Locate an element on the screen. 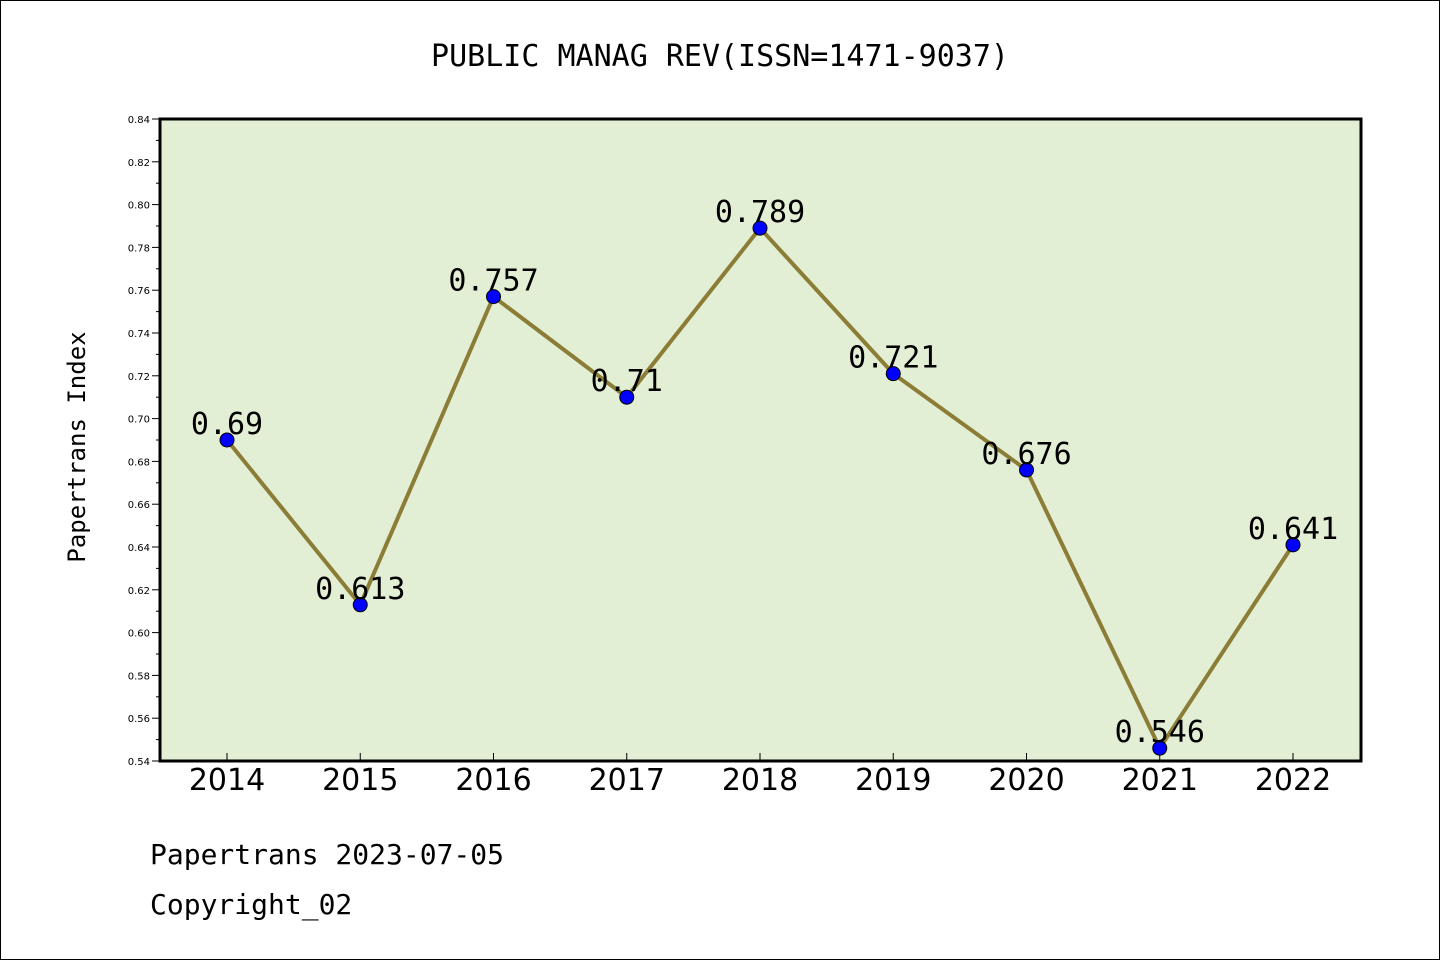  y-axis-label: Papertrans Index is located at coordinates (77, 446).